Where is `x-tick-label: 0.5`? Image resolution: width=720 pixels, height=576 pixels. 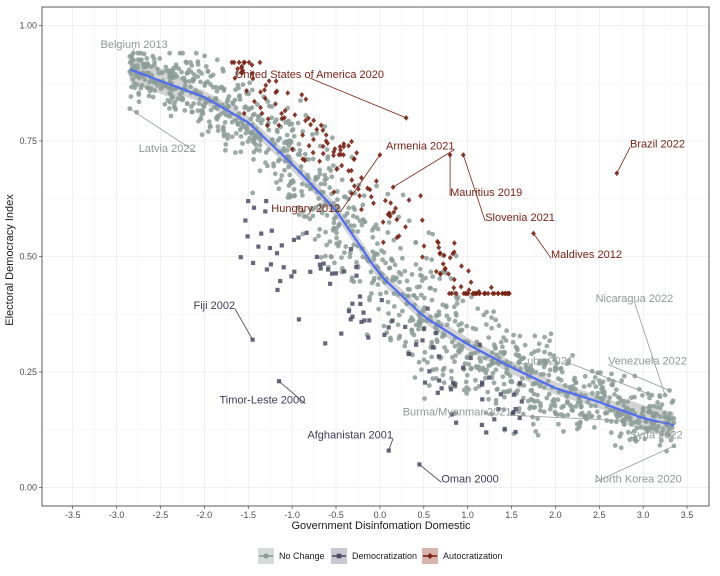
x-tick-label: 0.5 is located at coordinates (424, 515).